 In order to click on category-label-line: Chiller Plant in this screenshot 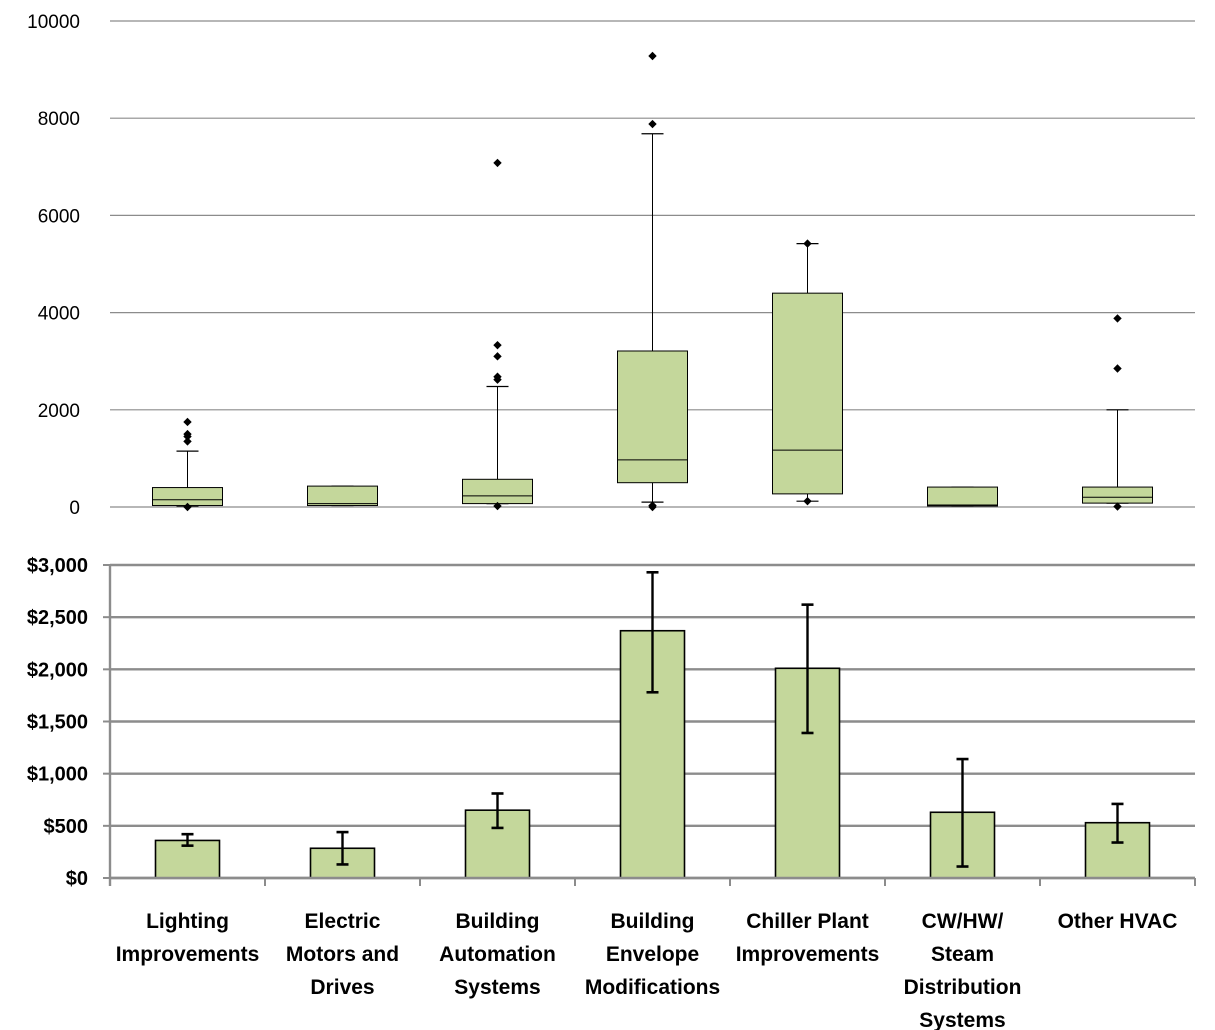, I will do `click(807, 921)`.